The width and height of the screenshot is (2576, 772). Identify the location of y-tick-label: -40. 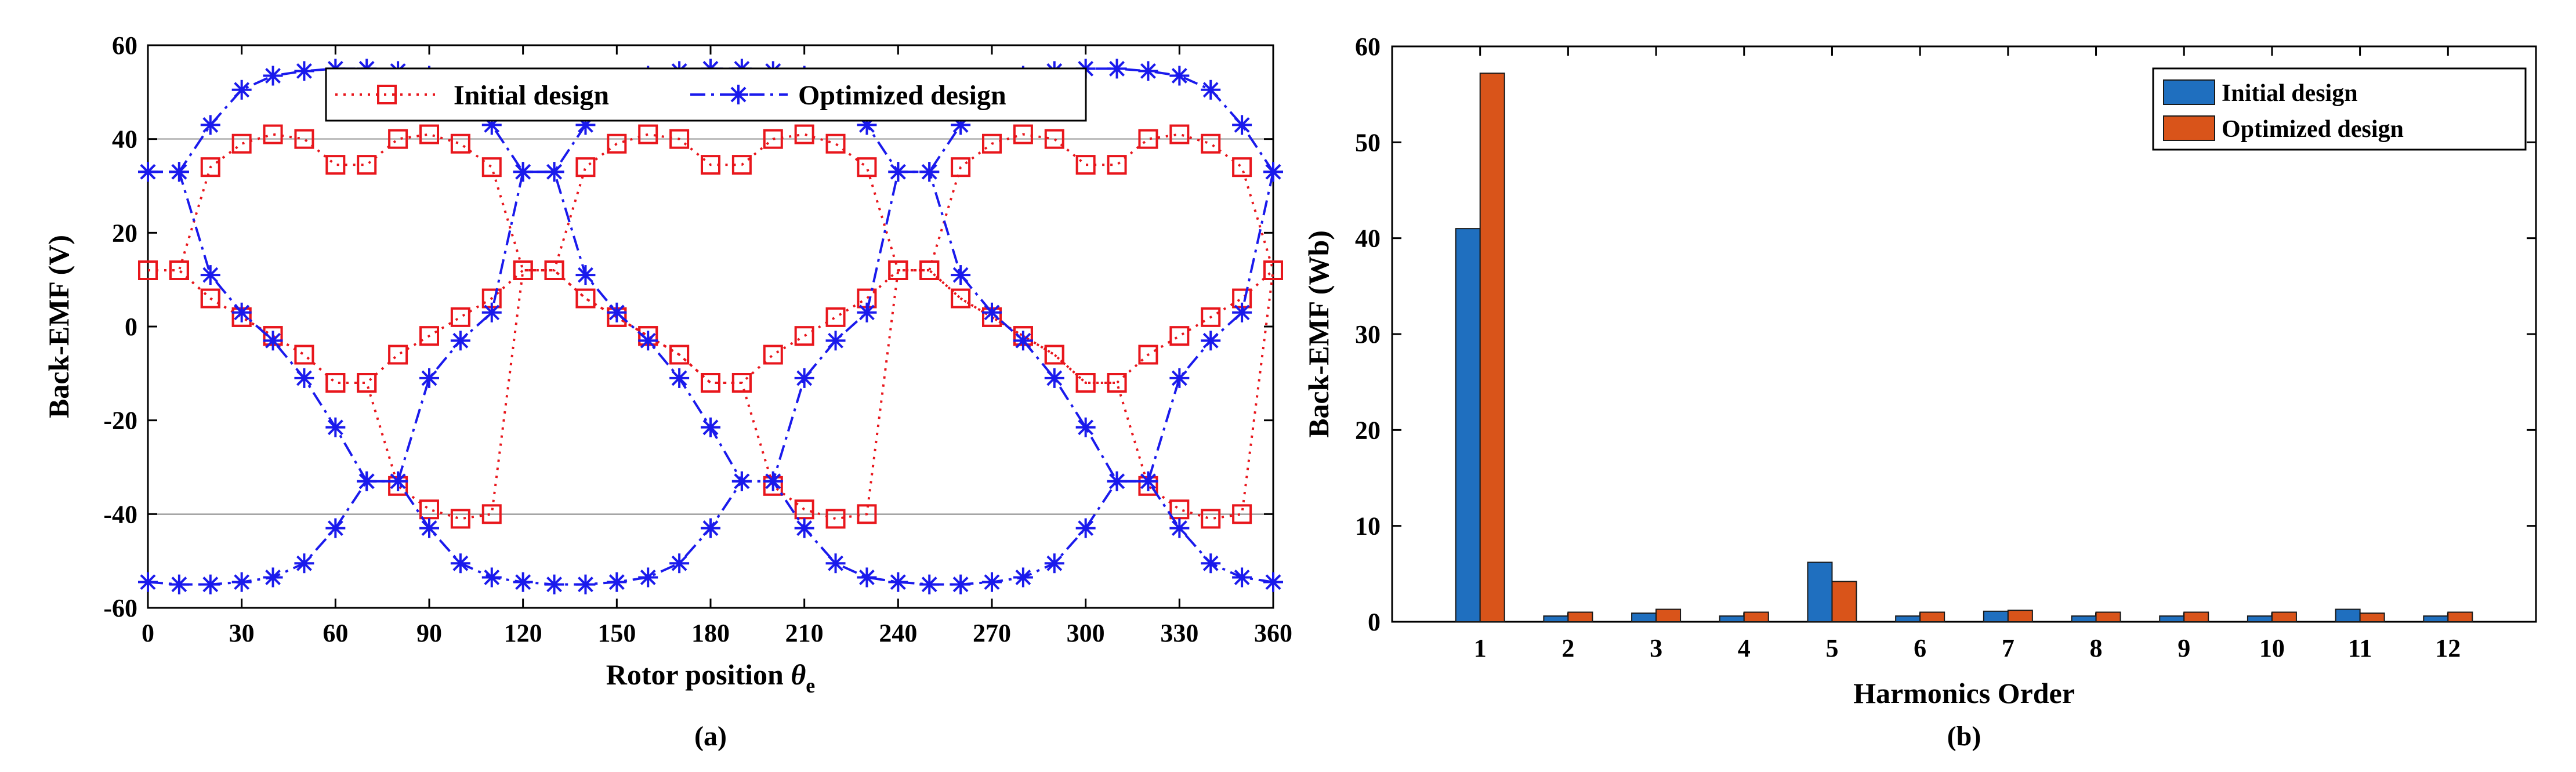
(120, 514).